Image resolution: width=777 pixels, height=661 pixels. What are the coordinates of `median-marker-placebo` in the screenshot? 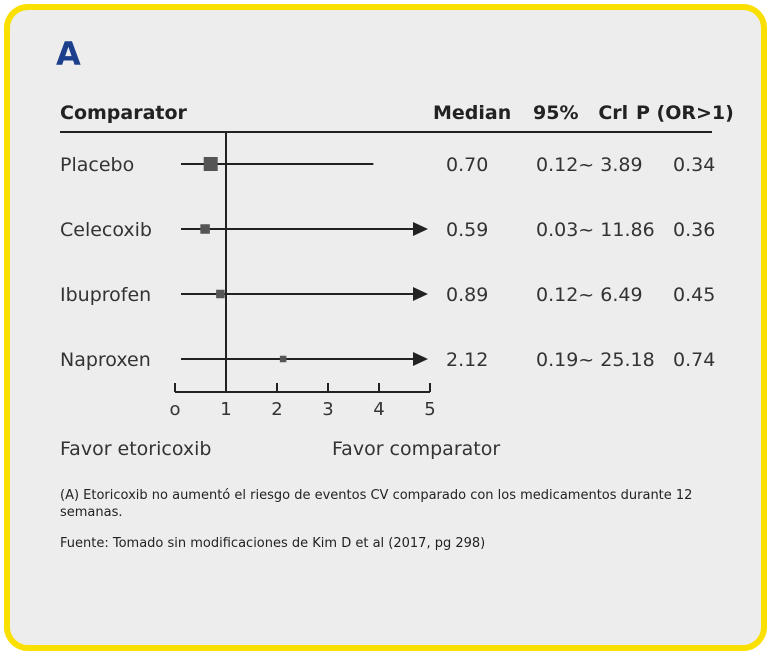 It's located at (210, 164).